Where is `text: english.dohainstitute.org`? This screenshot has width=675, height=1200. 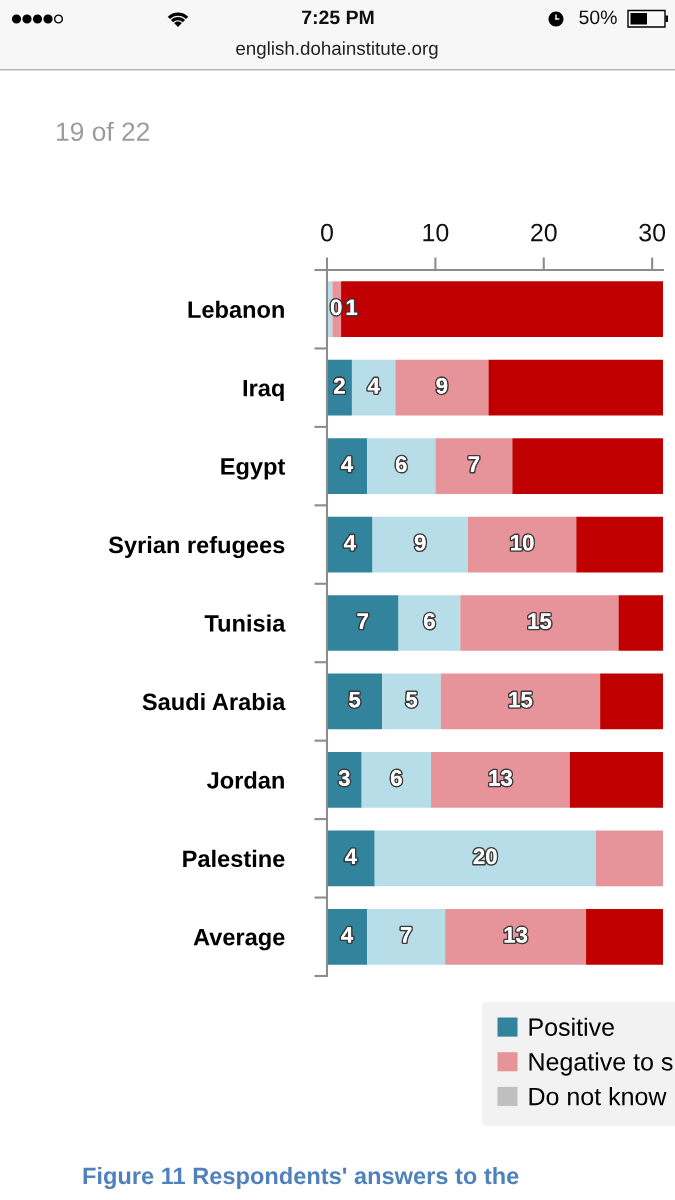 text: english.dohainstitute.org is located at coordinates (337, 50).